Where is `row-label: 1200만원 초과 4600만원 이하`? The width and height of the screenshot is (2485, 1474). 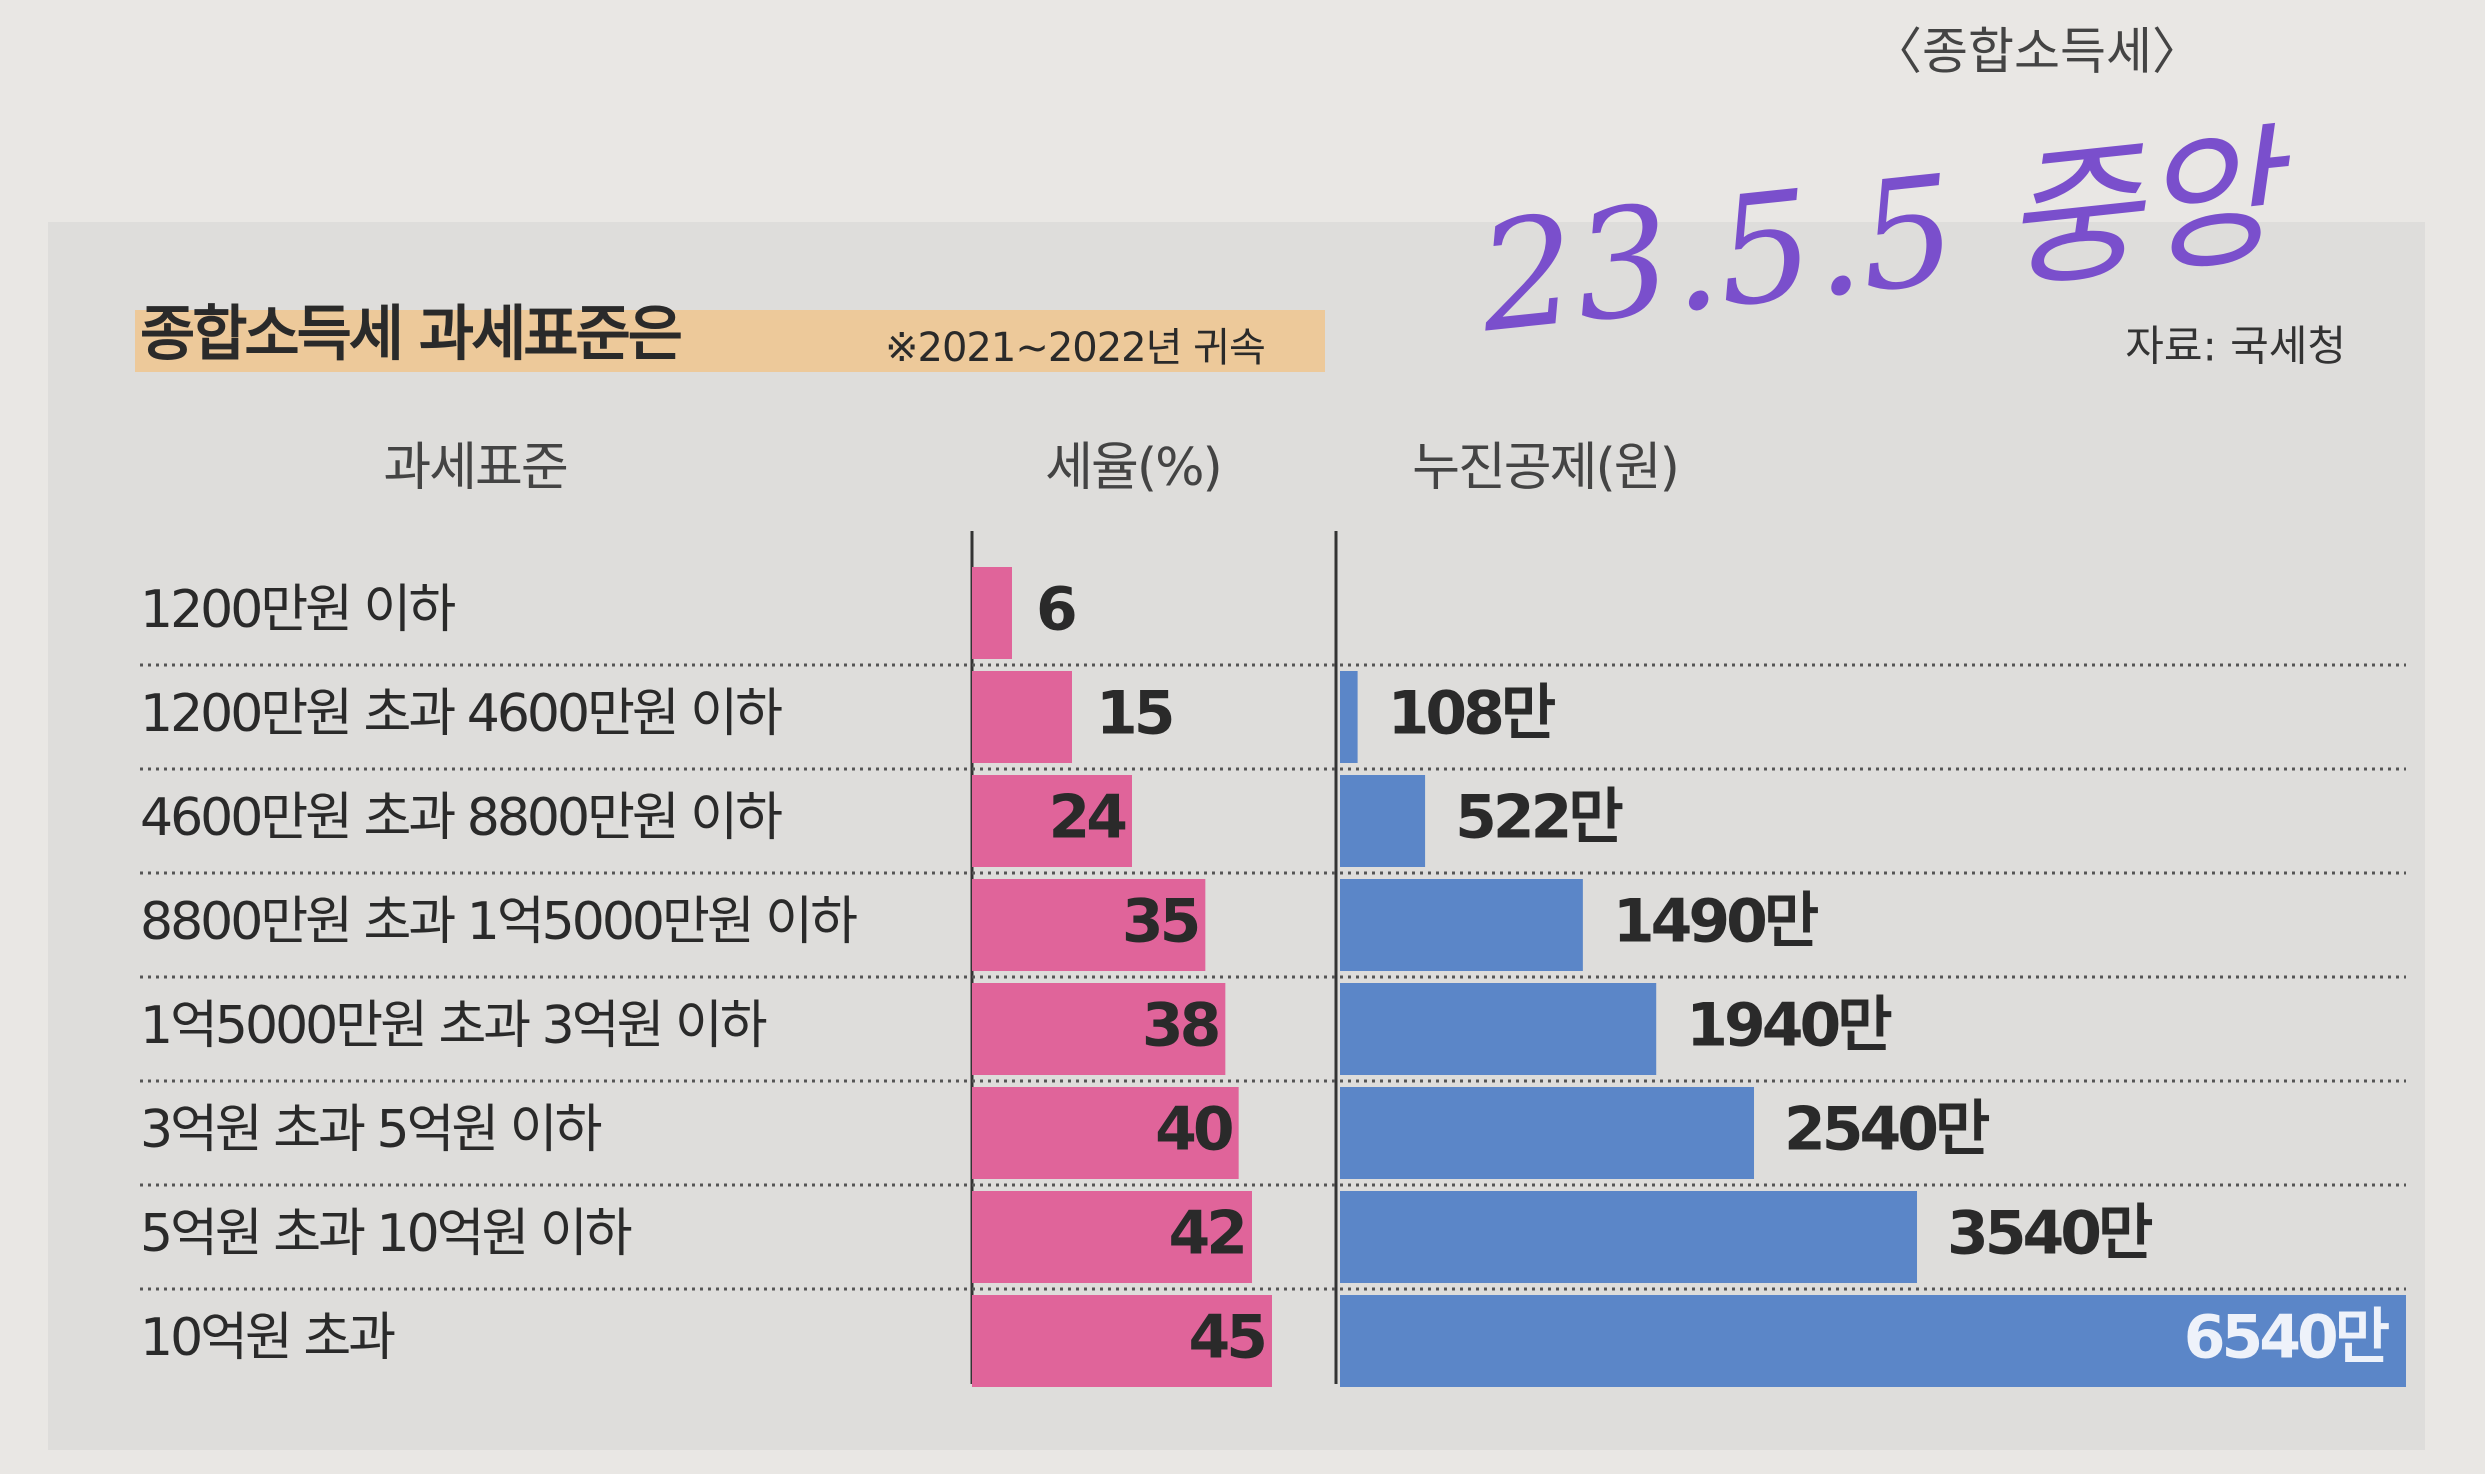 row-label: 1200만원 초과 4600만원 이하 is located at coordinates (461, 714).